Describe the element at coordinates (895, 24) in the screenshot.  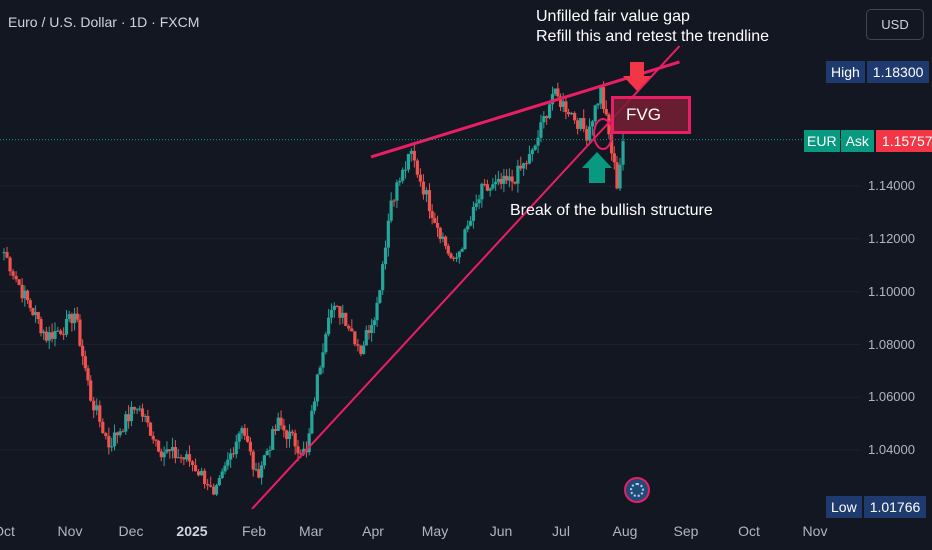
I see `currency-button: USD` at that location.